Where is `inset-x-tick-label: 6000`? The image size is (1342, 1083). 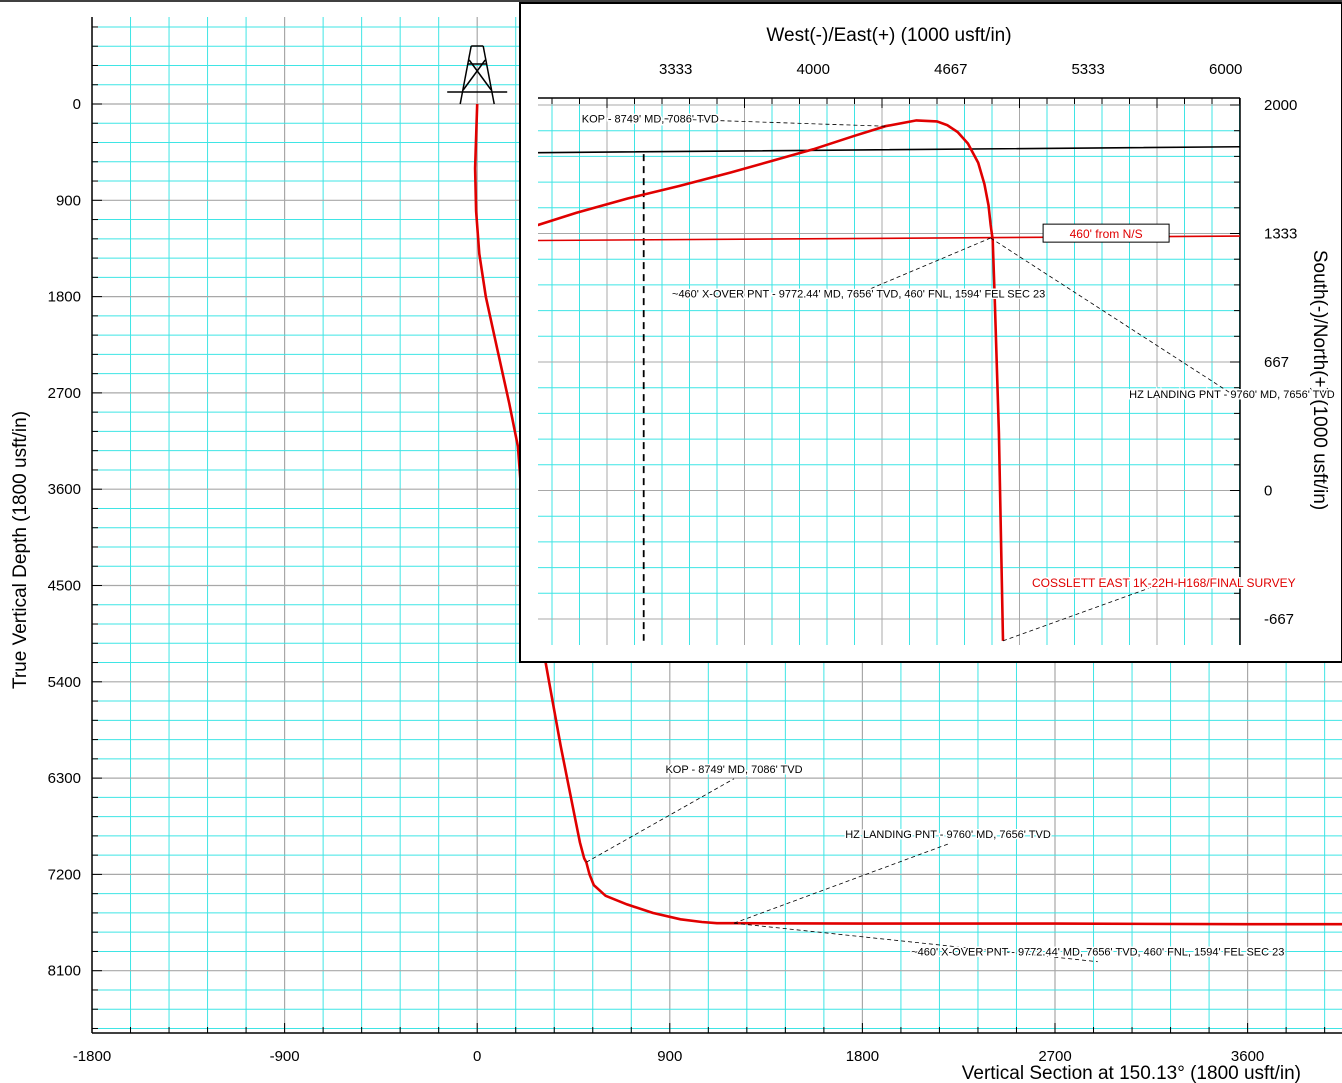 inset-x-tick-label: 6000 is located at coordinates (1225, 69).